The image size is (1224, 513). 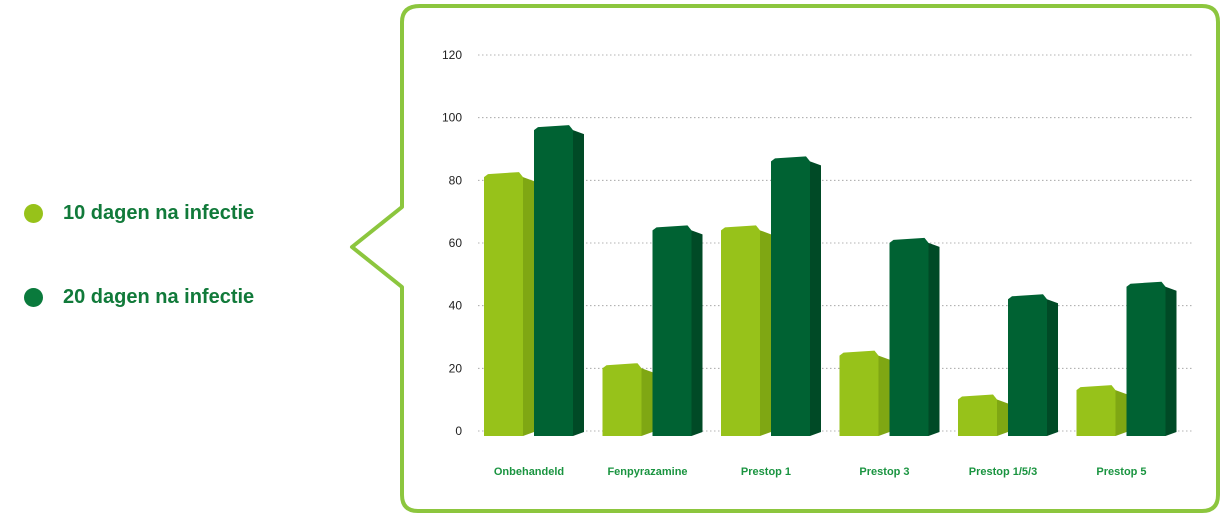 What do you see at coordinates (647, 472) in the screenshot?
I see `x-category-label: Fenpyrazamine` at bounding box center [647, 472].